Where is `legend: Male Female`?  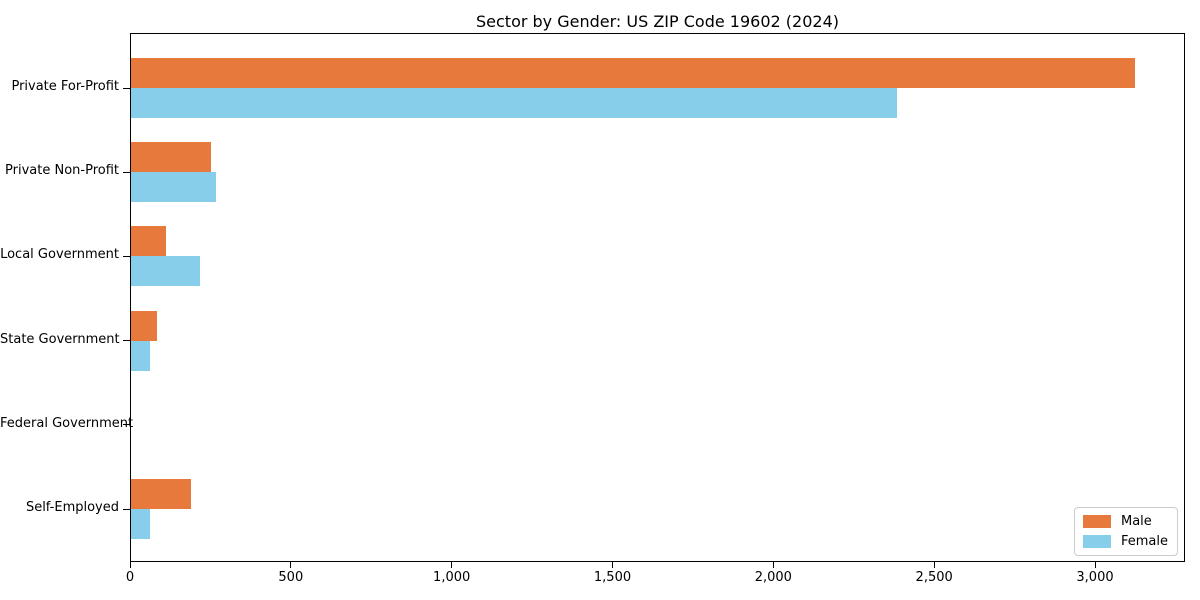
legend: Male Female is located at coordinates (1126, 531).